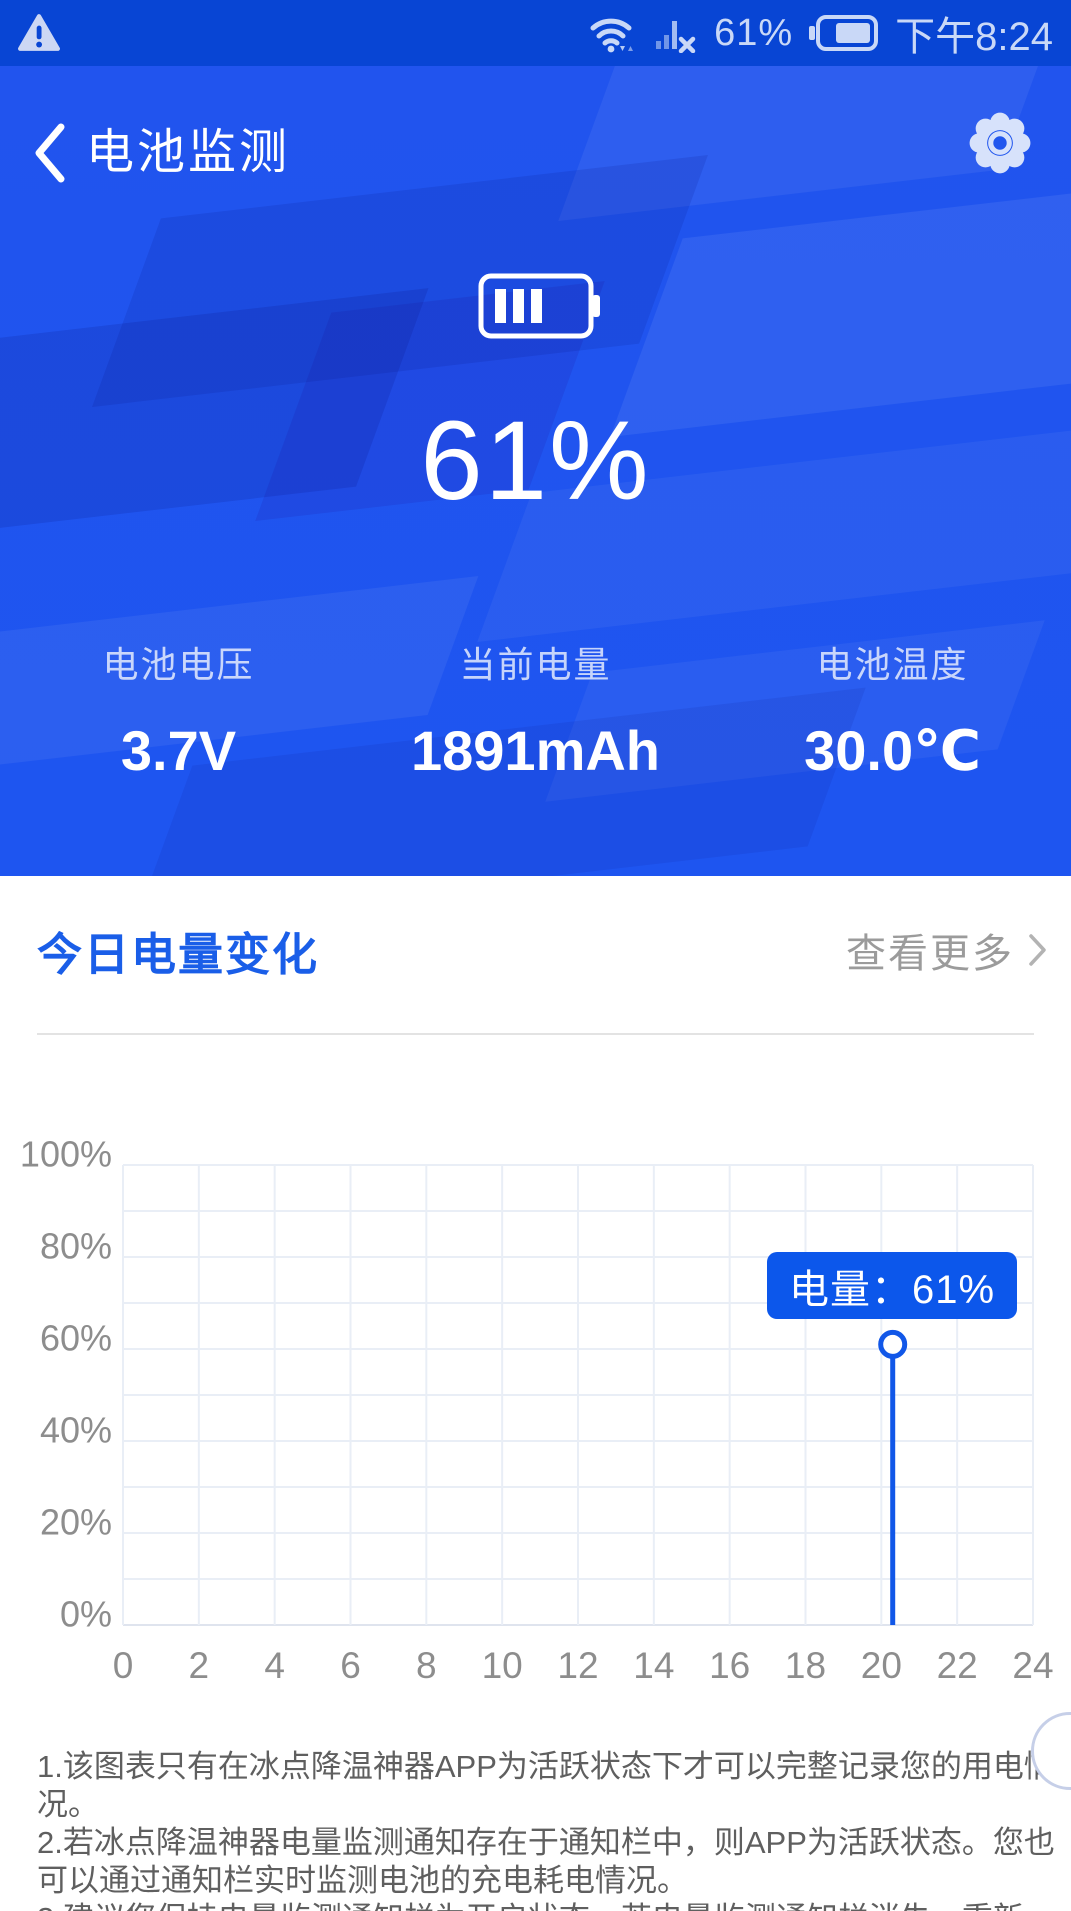  Describe the element at coordinates (729, 1665) in the screenshot. I see `svg-text: 16` at that location.